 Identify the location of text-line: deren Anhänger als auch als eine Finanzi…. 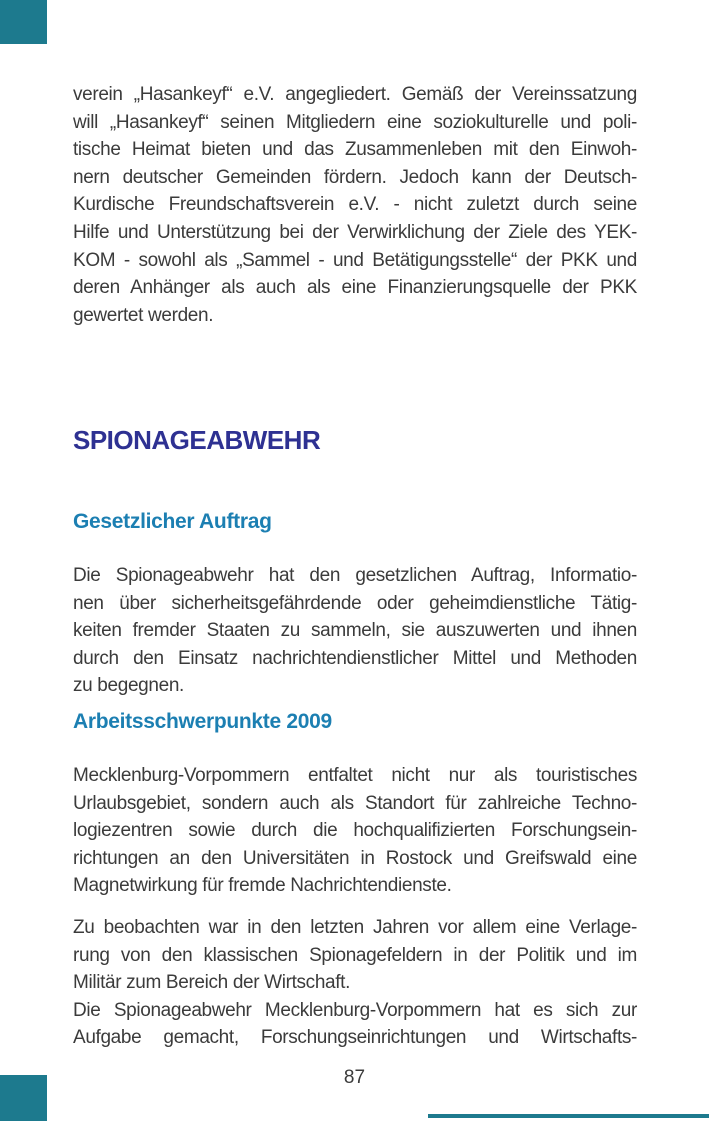
(355, 288).